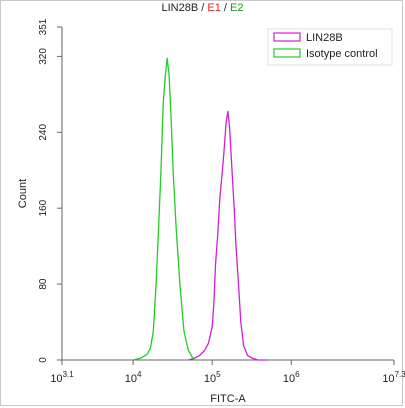  Describe the element at coordinates (237, 8) in the screenshot. I see `title-part: E2` at that location.